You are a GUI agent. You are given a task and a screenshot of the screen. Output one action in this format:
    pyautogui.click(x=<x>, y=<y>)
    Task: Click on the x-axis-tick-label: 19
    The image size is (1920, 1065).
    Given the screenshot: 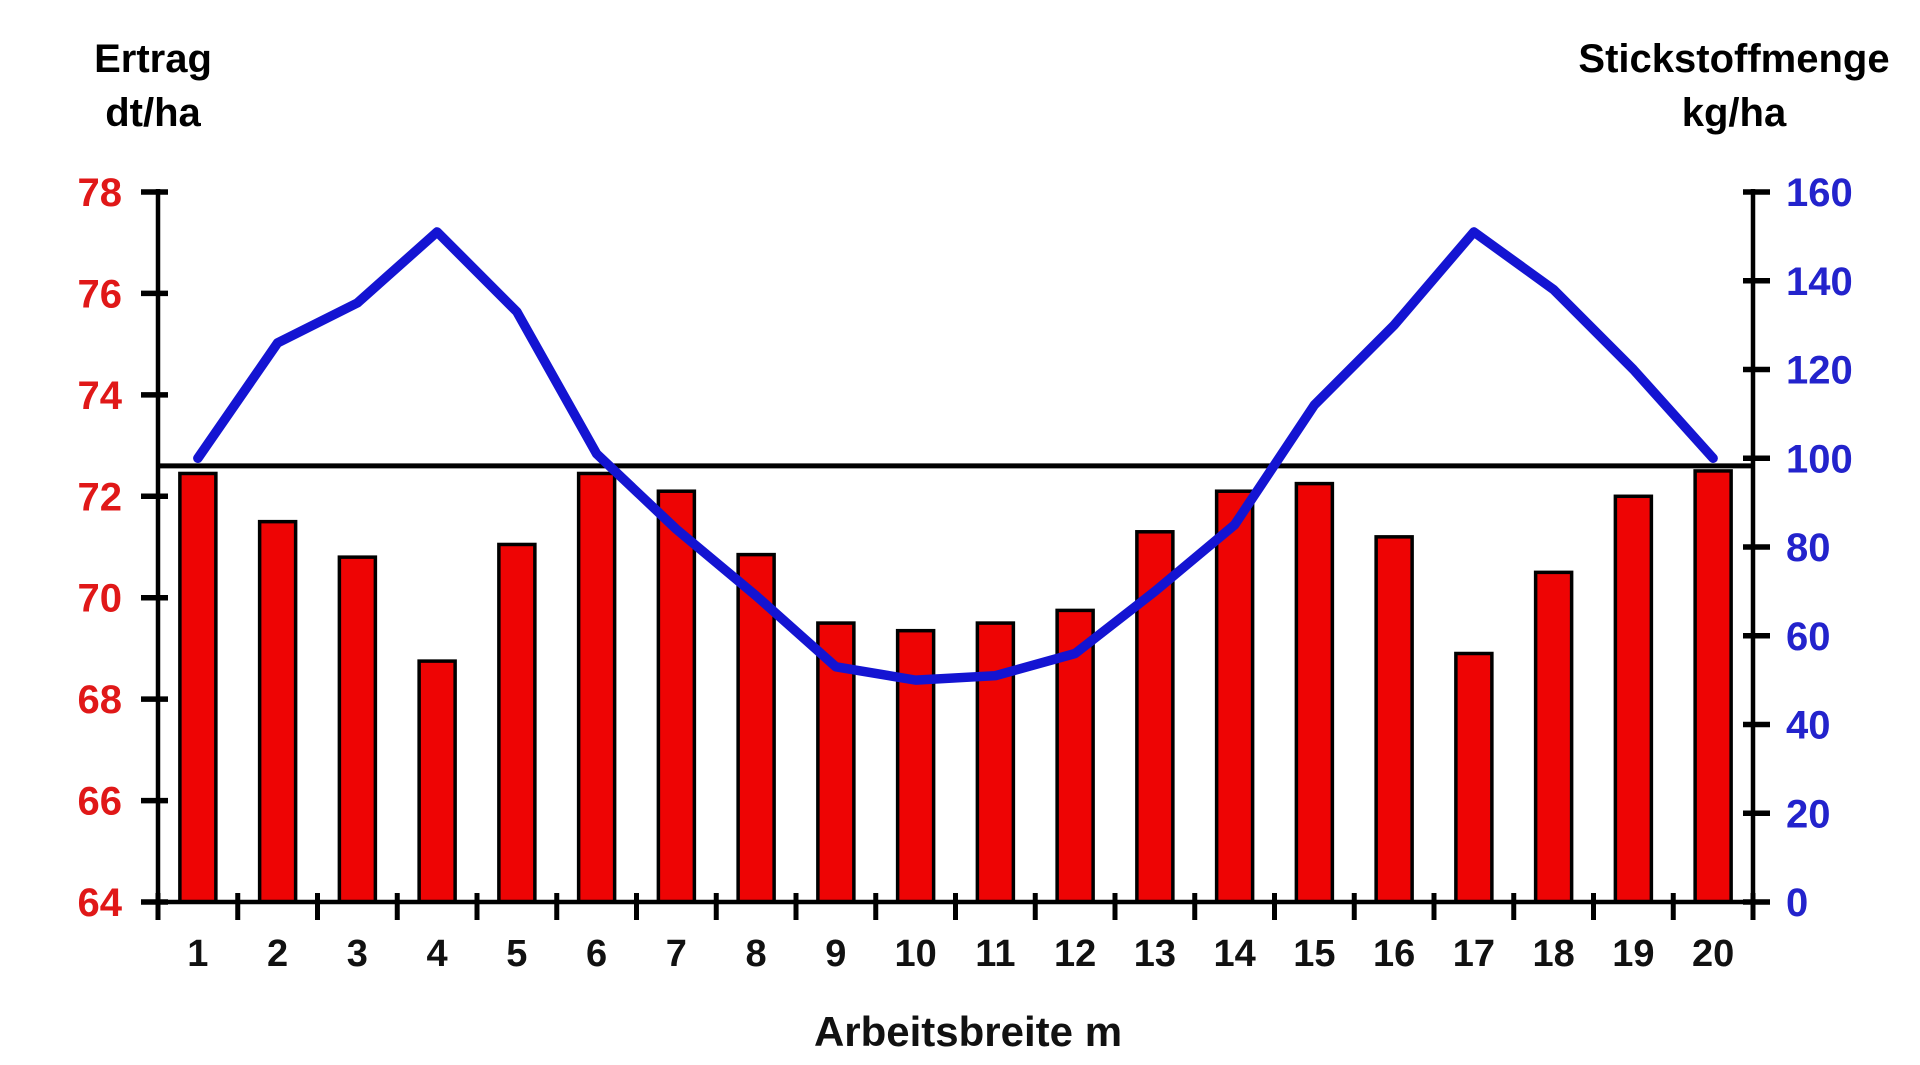 What is the action you would take?
    pyautogui.click(x=1633, y=954)
    